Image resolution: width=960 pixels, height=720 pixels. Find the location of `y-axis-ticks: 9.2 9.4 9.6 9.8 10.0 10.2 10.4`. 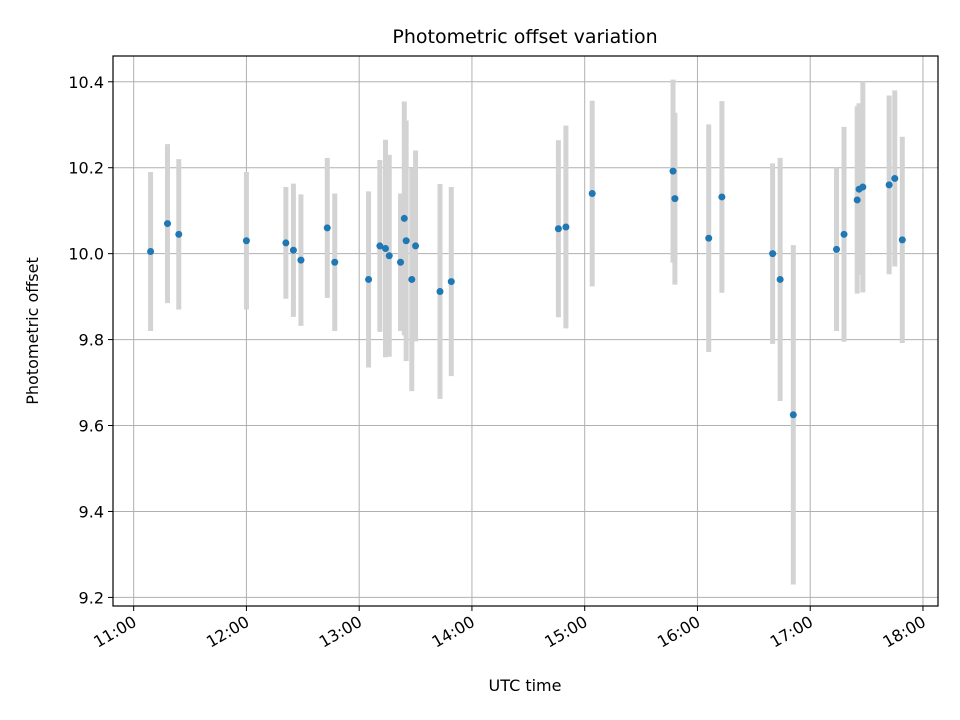

y-axis-ticks: 9.2 9.4 9.6 9.8 10.0 10.2 10.4 is located at coordinates (90, 340).